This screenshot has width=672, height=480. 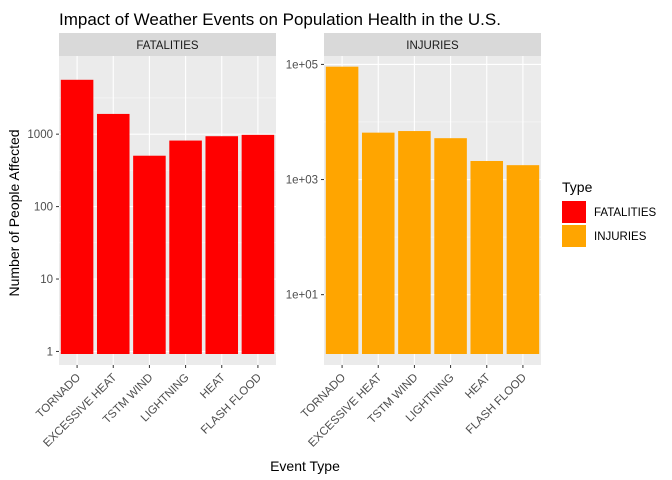 I want to click on bar-fatalities-tstm-wind, so click(x=149, y=254).